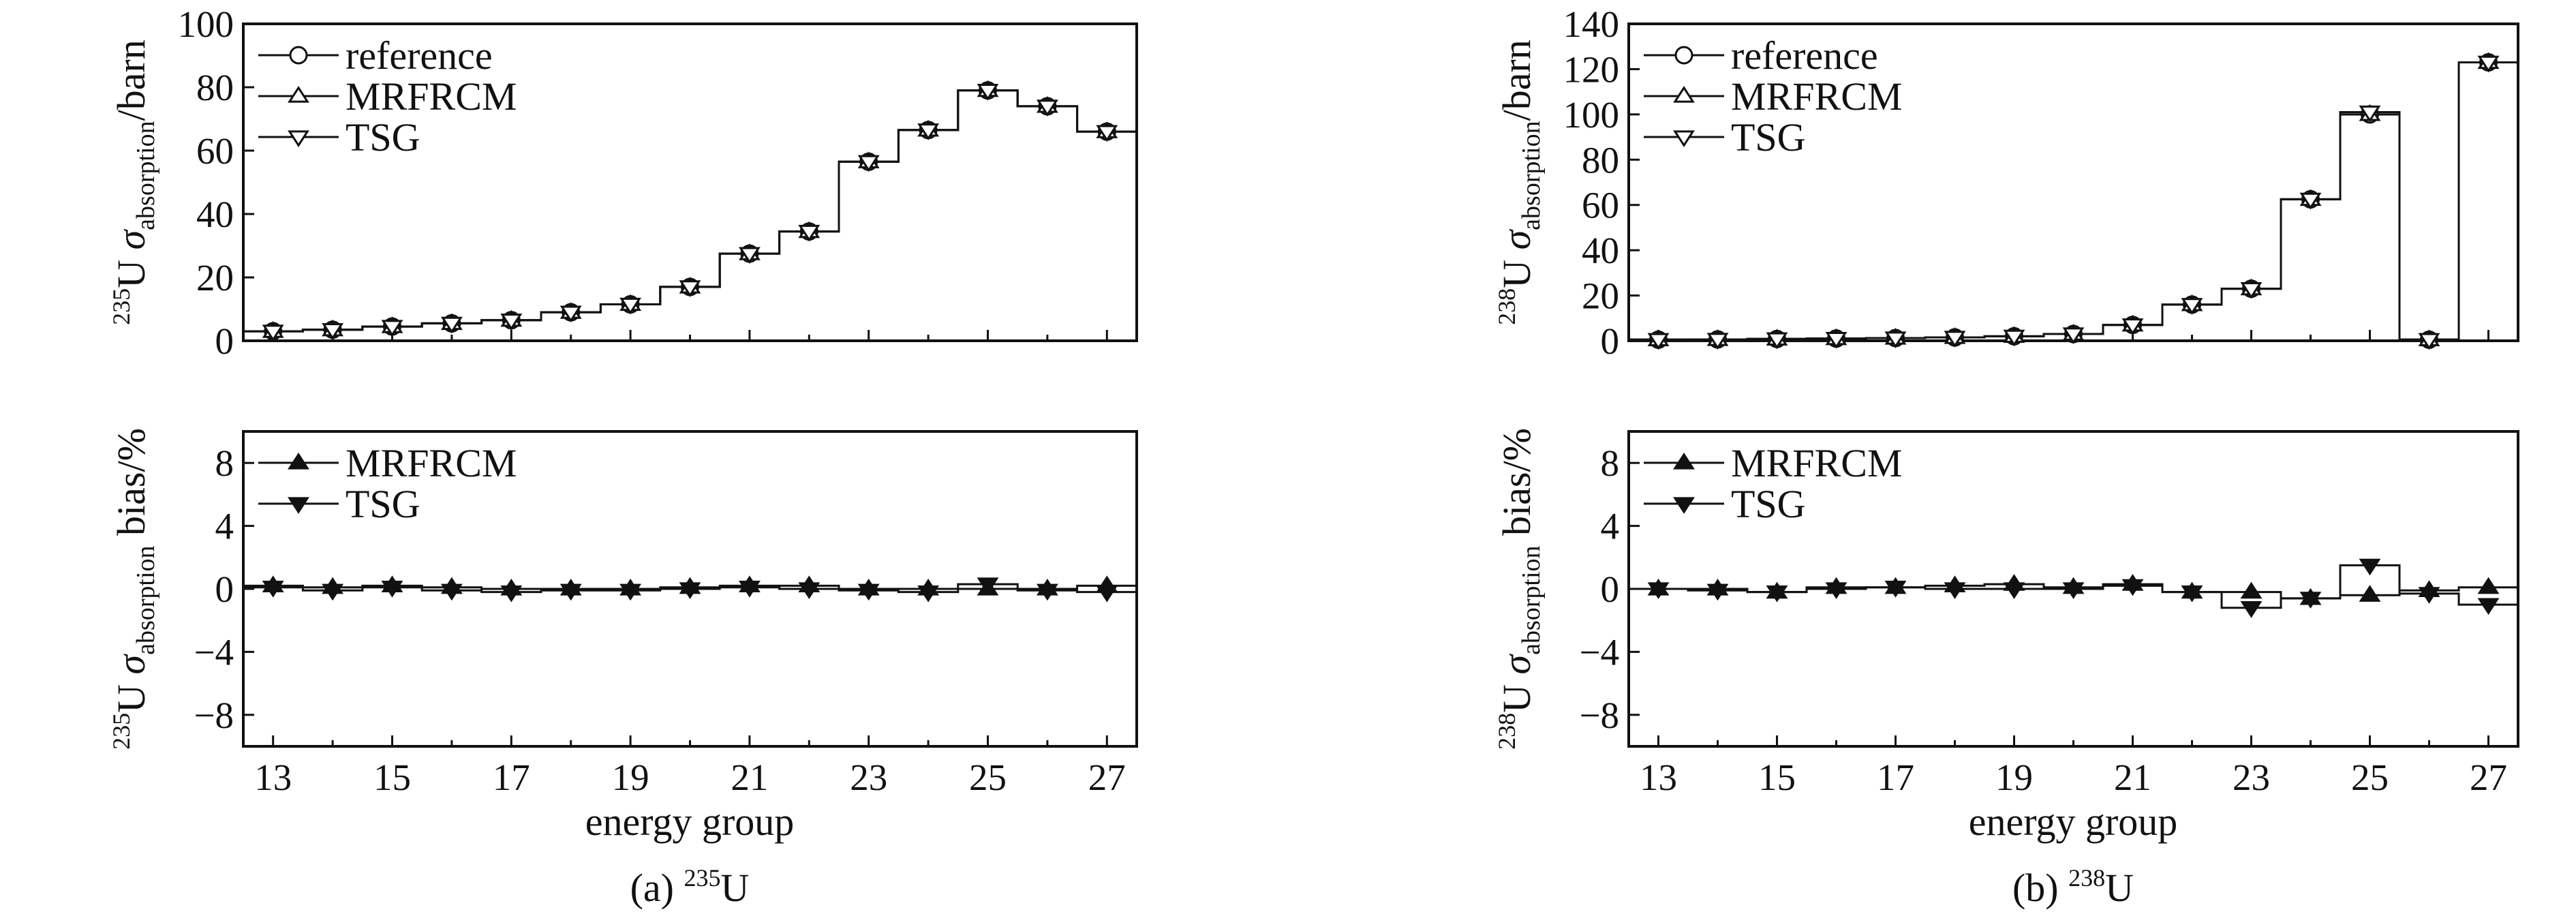 The height and width of the screenshot is (914, 2576). What do you see at coordinates (512, 777) in the screenshot?
I see `x-tick-label: 17` at bounding box center [512, 777].